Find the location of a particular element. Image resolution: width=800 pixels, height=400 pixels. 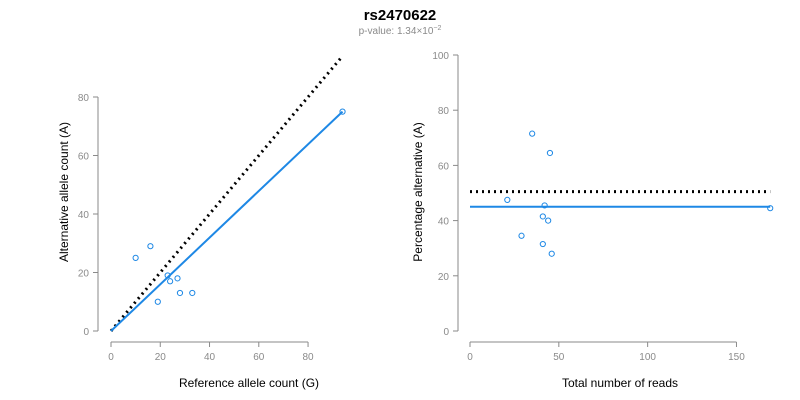

x-tick-label: 60 is located at coordinates (259, 357).